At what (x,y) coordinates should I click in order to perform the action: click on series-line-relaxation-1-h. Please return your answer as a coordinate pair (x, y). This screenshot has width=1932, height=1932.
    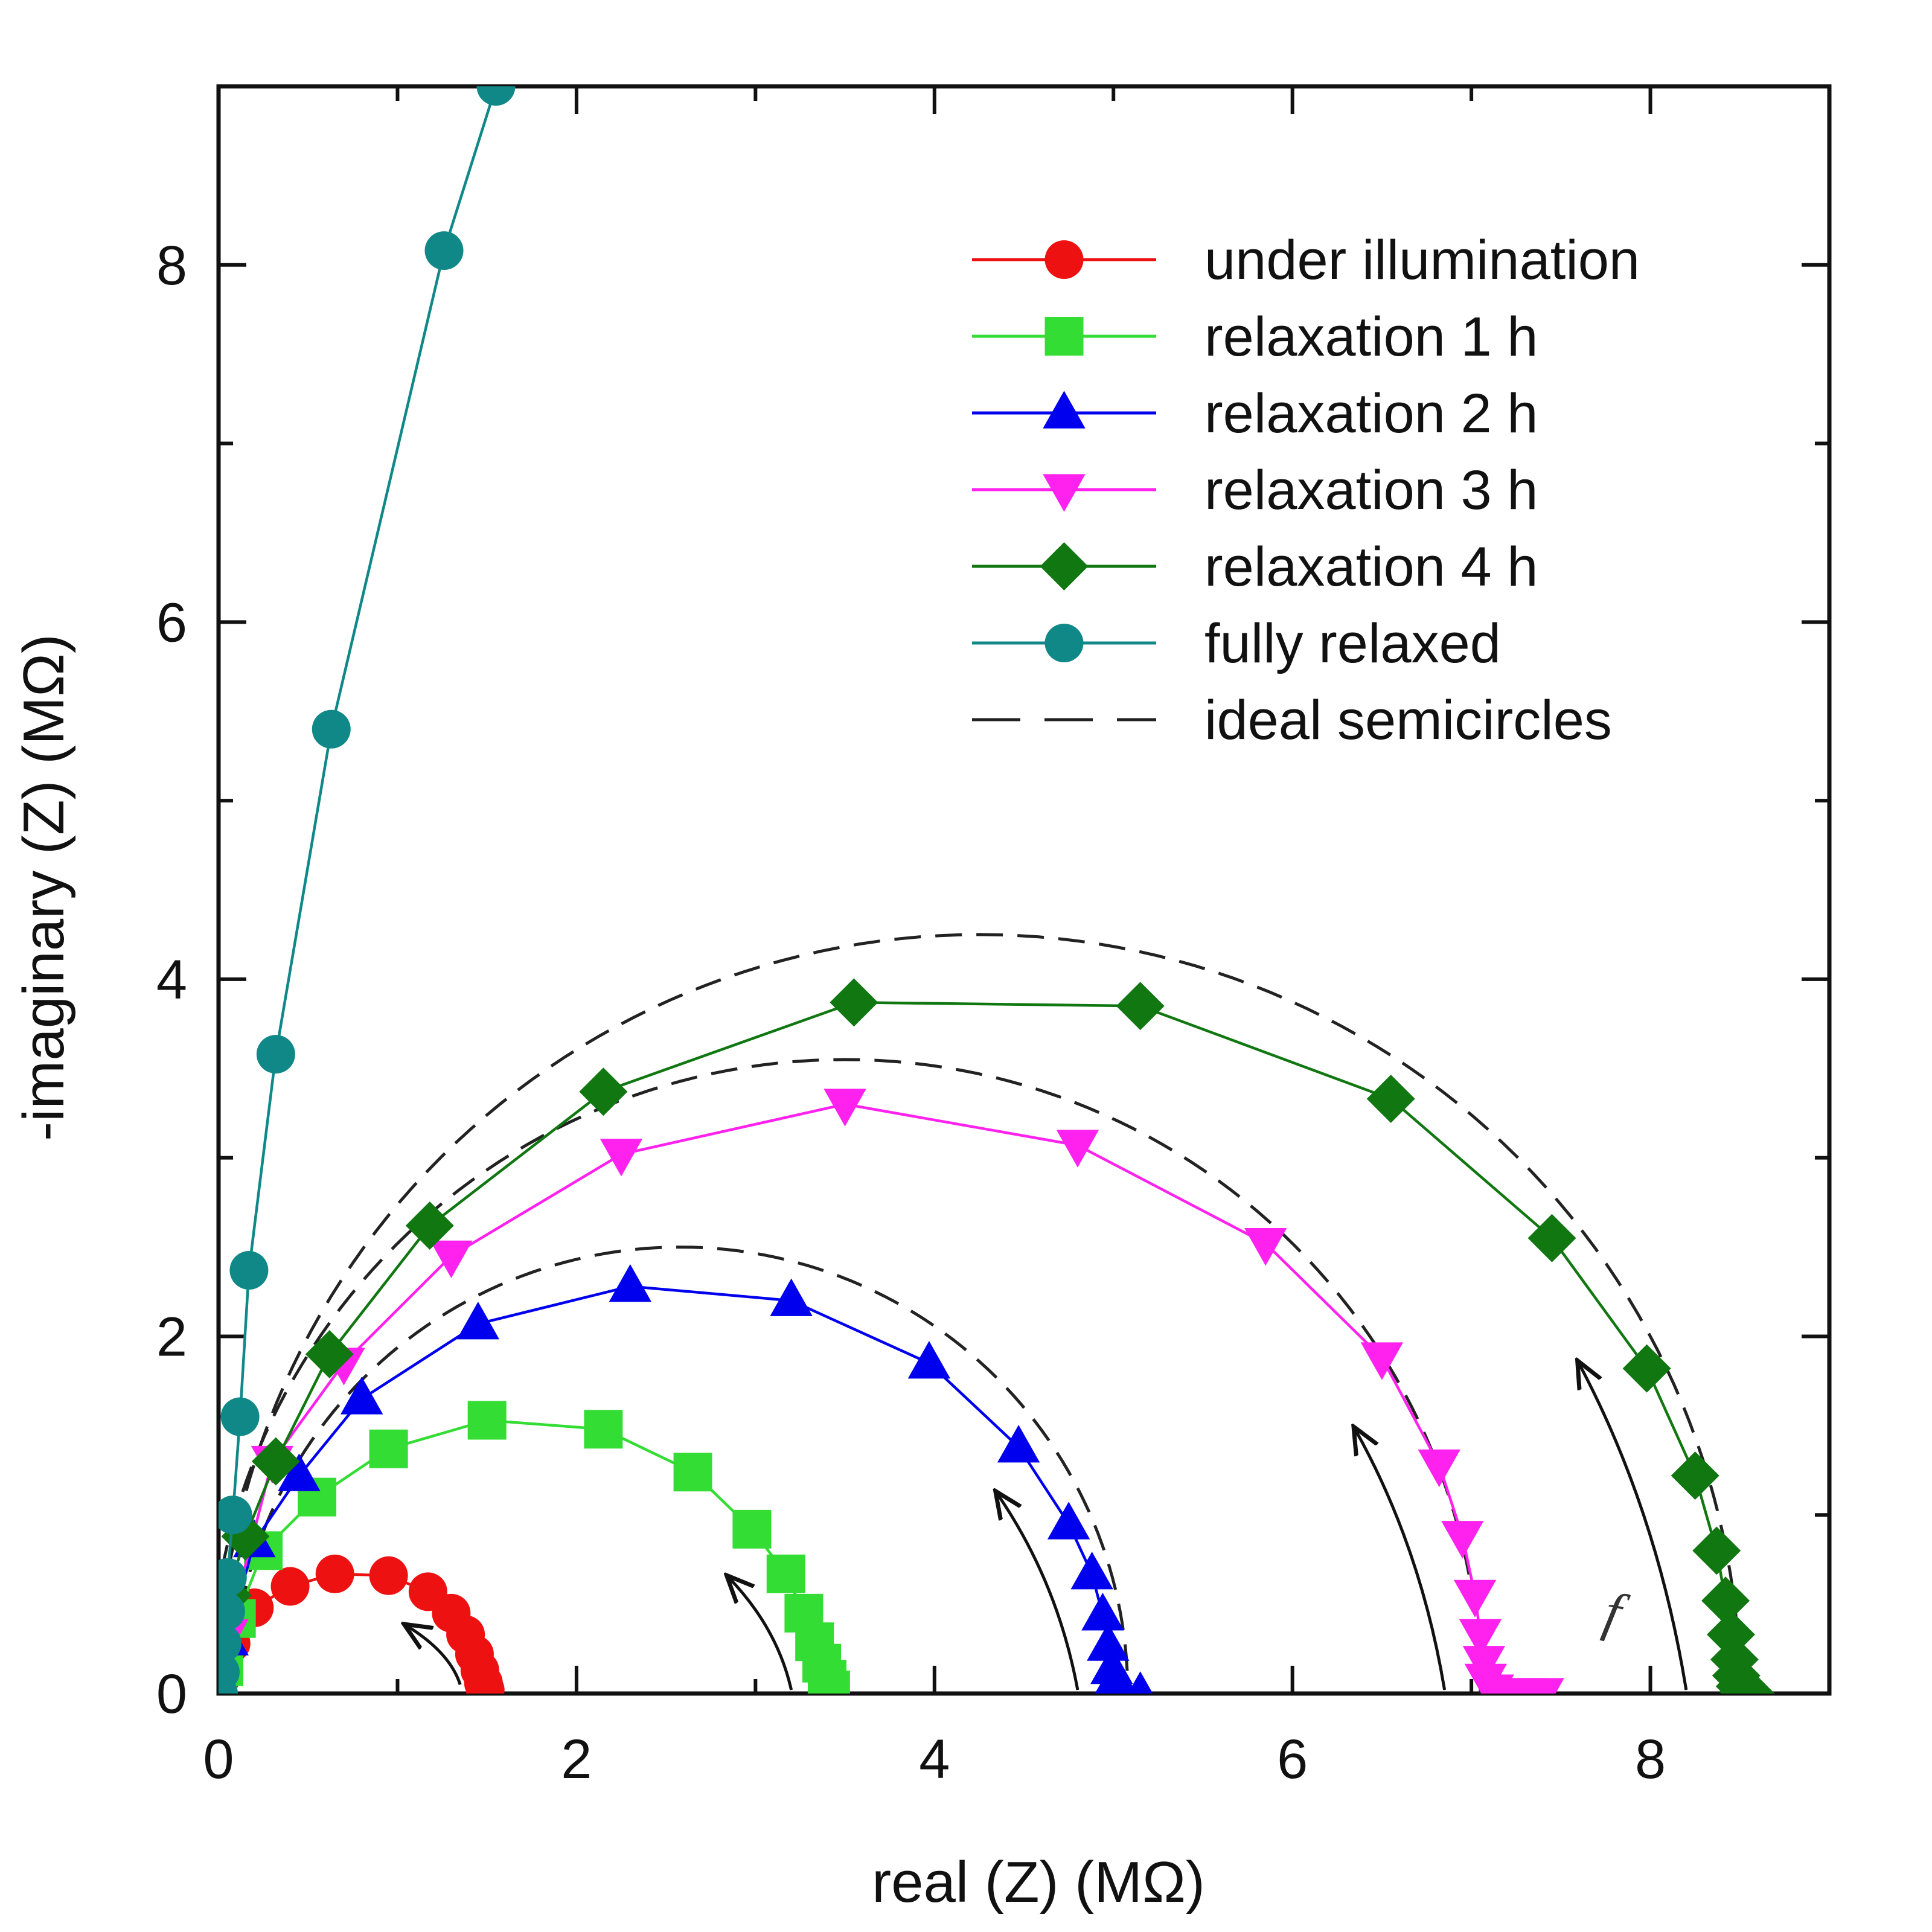
    Looking at the image, I should click on (527, 1555).